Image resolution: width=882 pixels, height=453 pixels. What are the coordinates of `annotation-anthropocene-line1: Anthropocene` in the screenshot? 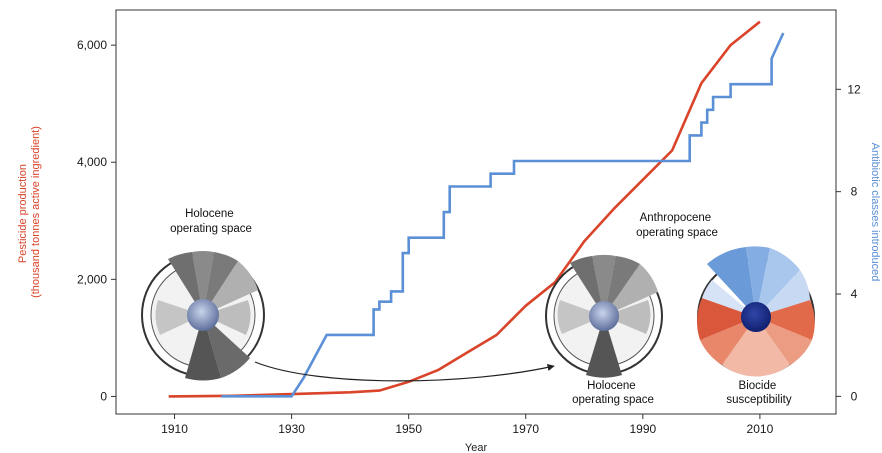 It's located at (676, 218).